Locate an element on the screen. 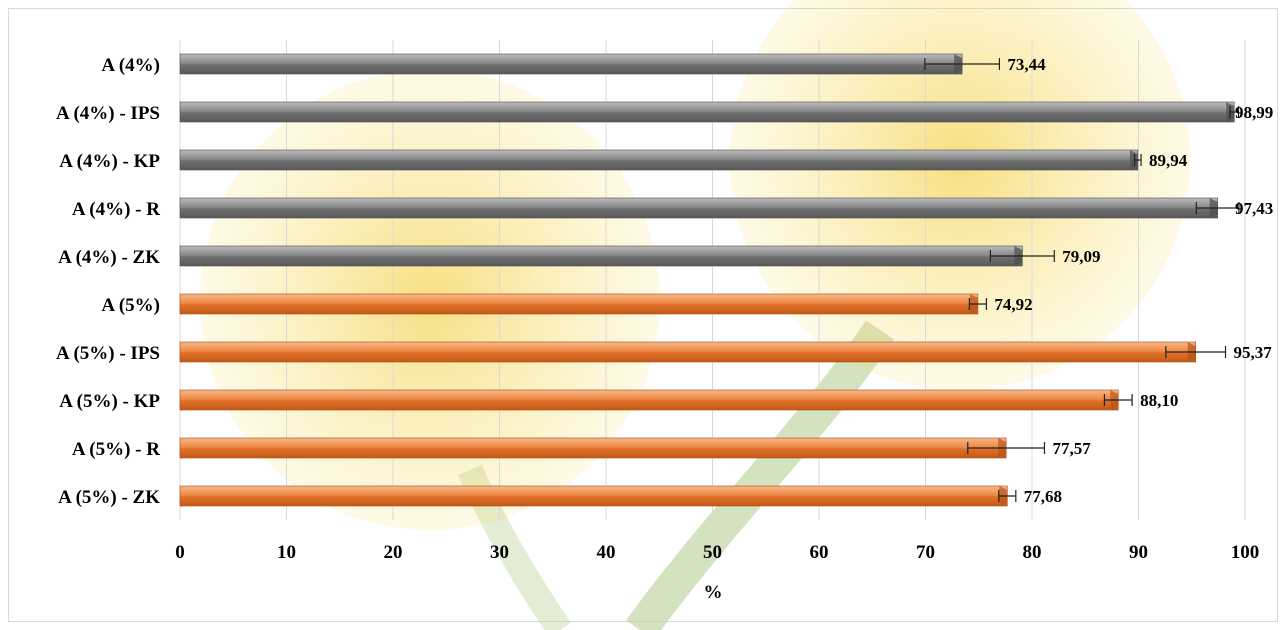 Image resolution: width=1287 pixels, height=630 pixels. data-label: 79,09 is located at coordinates (1081, 256).